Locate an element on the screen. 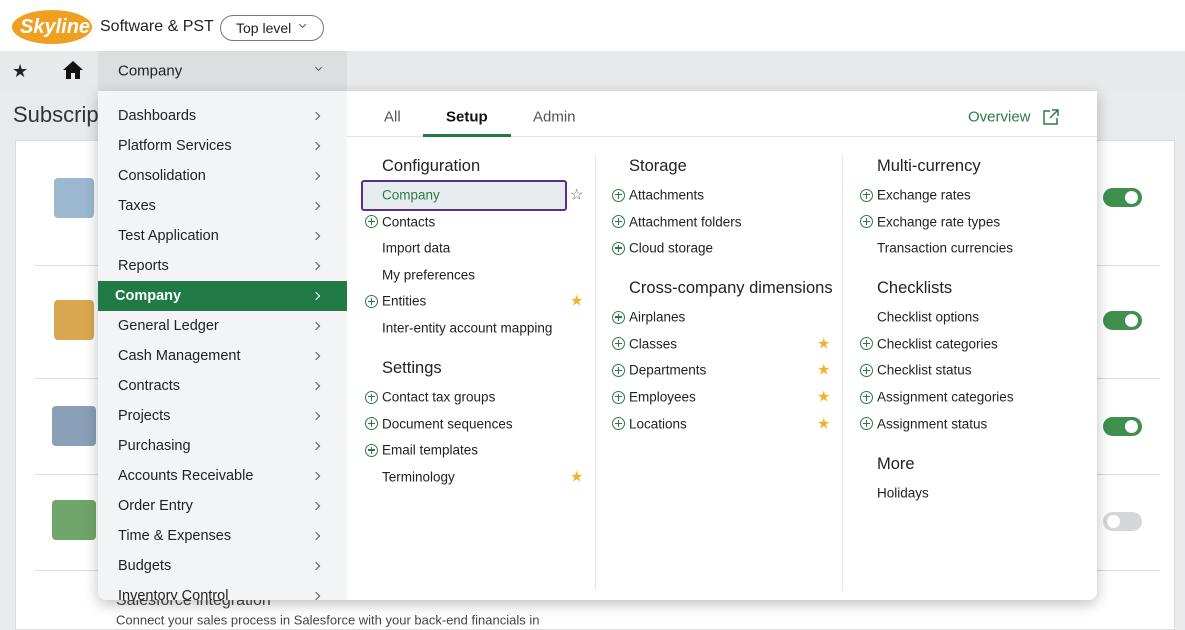 This screenshot has width=1185, height=630. sidebar-item: Time & Expenses is located at coordinates (175, 535).